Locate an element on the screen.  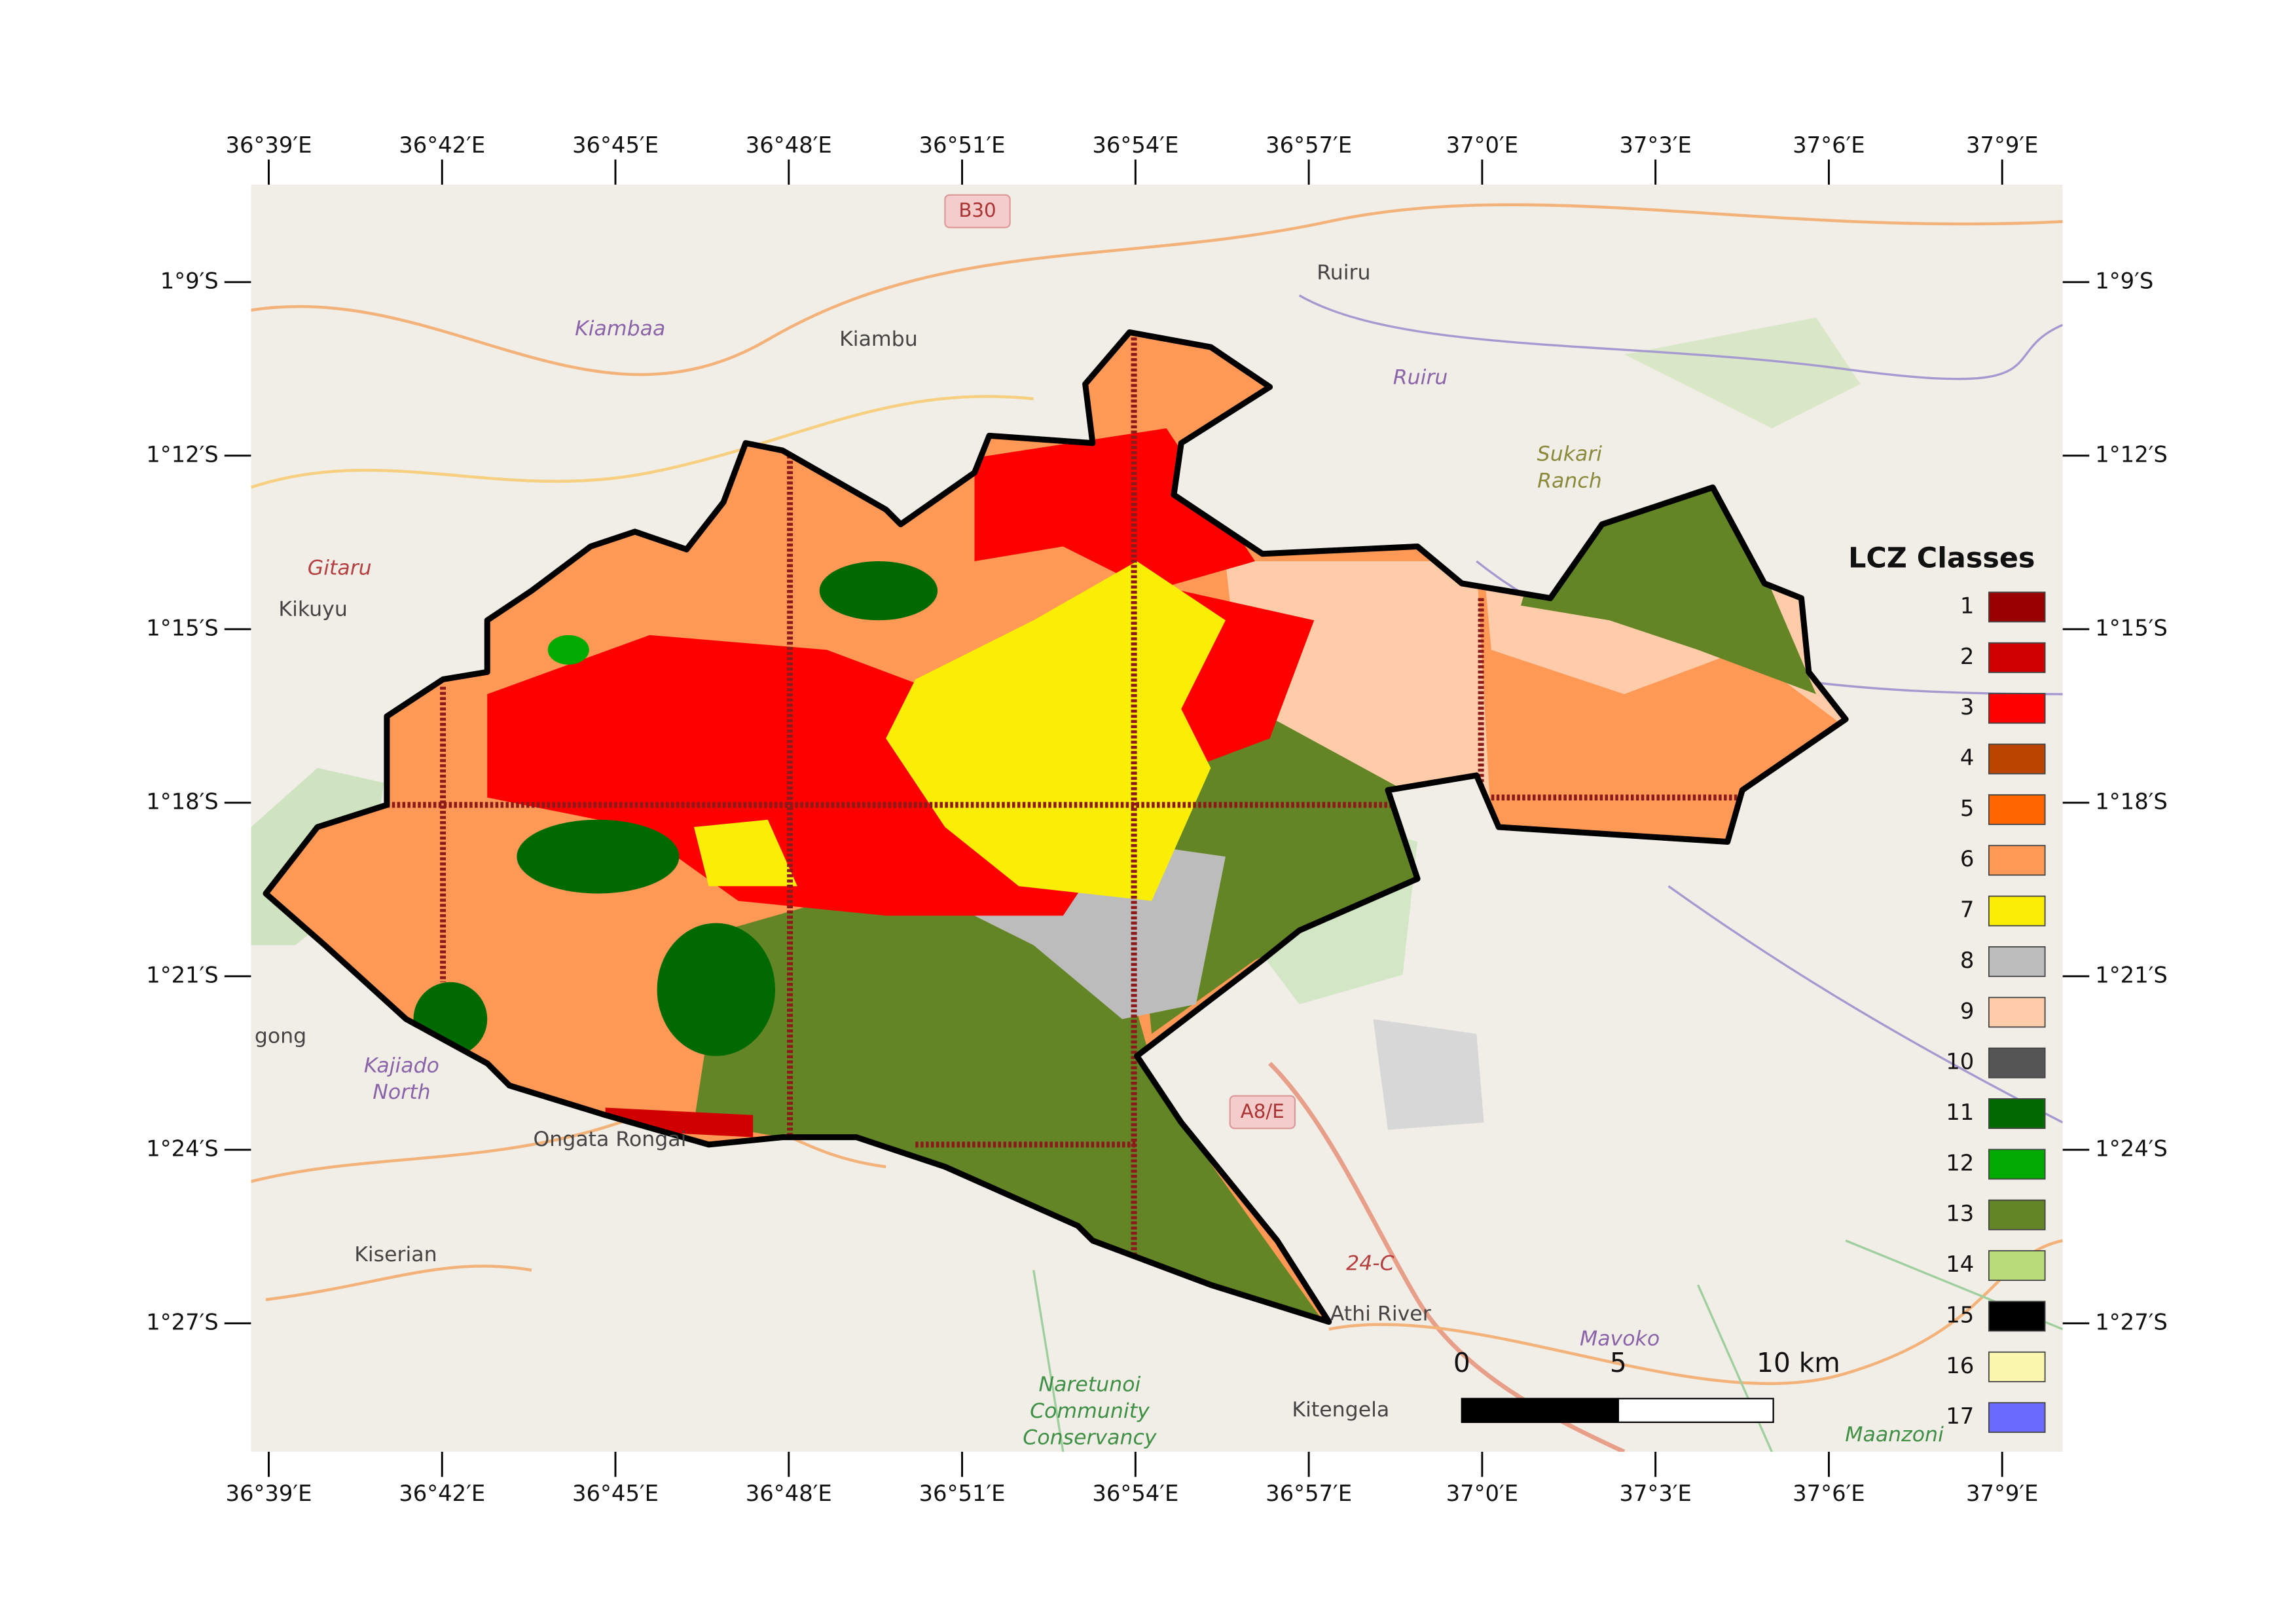
place-label: Ranch is located at coordinates (1569, 480).